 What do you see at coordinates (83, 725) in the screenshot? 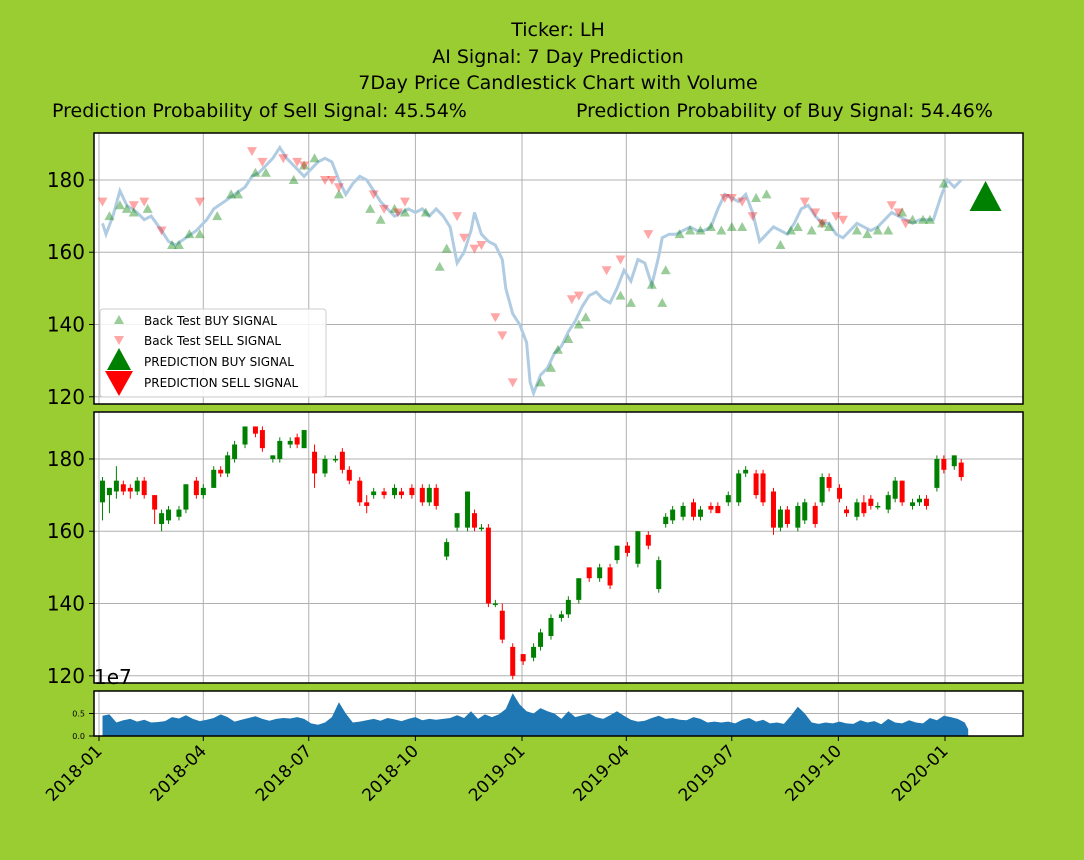
I see `volume-y-ticks: 0.0 0.5` at bounding box center [83, 725].